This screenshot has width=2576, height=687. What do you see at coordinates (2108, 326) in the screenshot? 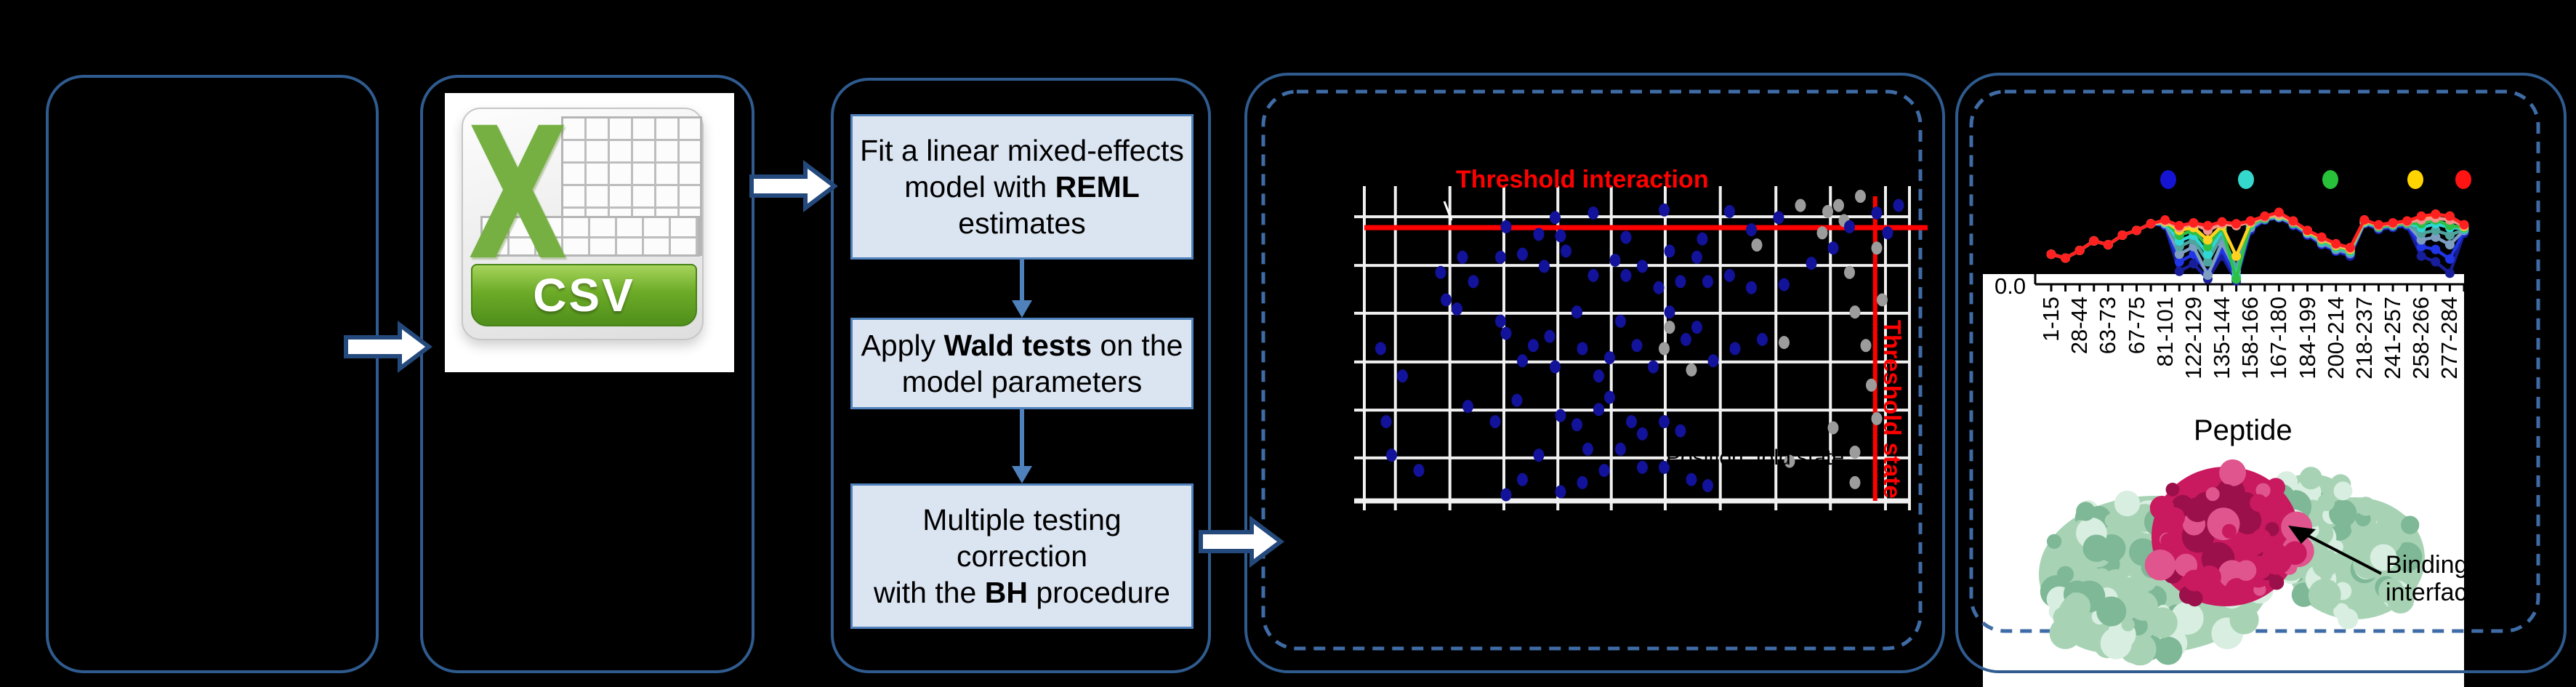
I see `x-tick-label: 63-73` at bounding box center [2108, 326].